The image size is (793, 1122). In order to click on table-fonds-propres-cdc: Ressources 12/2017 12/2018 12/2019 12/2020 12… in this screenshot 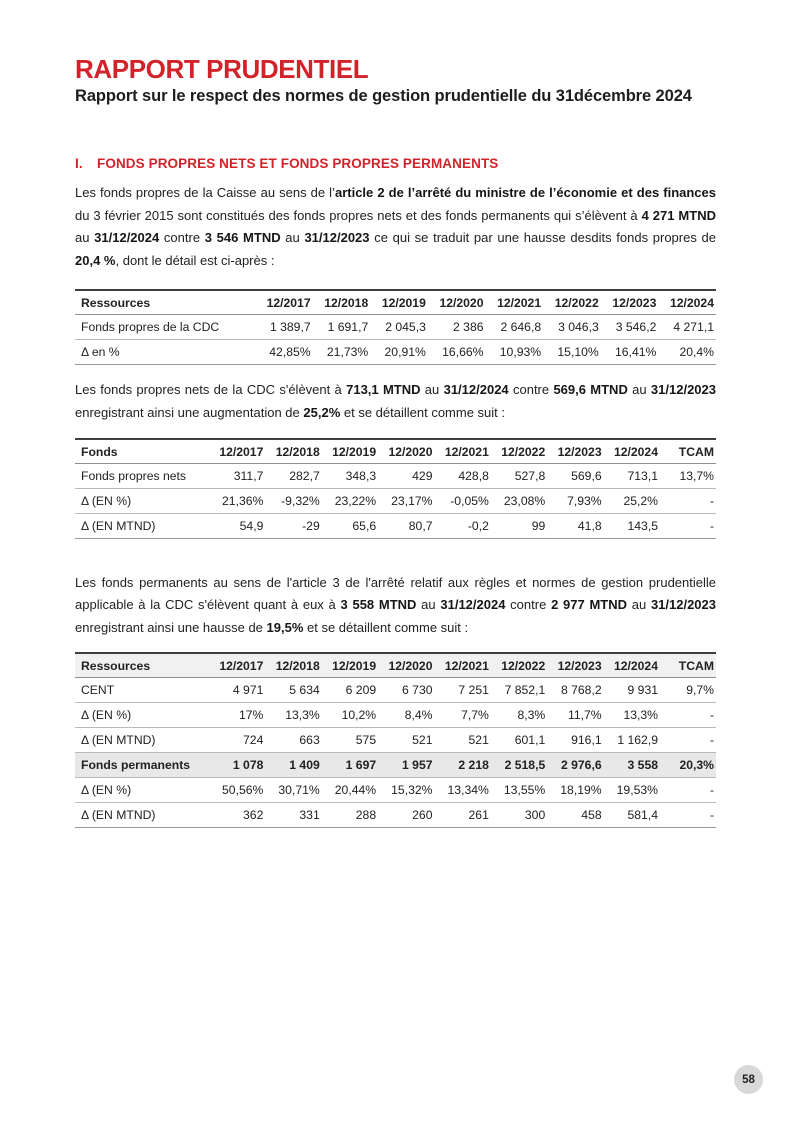, I will do `click(395, 327)`.